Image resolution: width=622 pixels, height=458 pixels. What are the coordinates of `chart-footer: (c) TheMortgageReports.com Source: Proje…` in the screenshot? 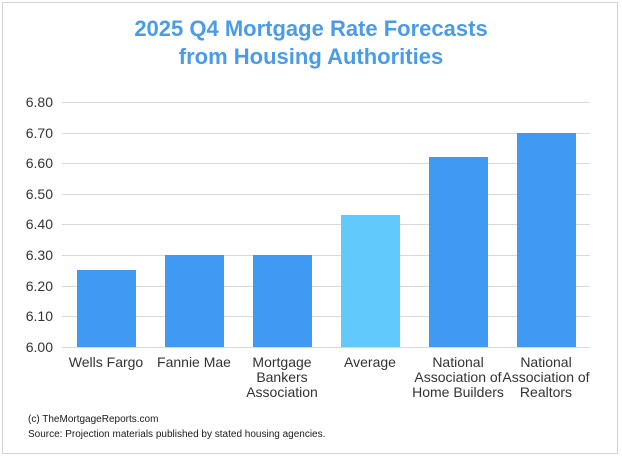 It's located at (176, 427).